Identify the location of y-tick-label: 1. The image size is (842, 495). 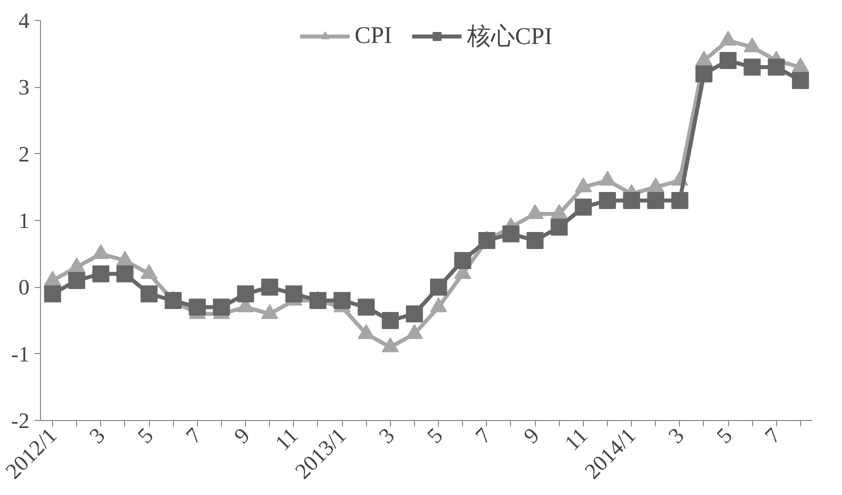
(24, 220).